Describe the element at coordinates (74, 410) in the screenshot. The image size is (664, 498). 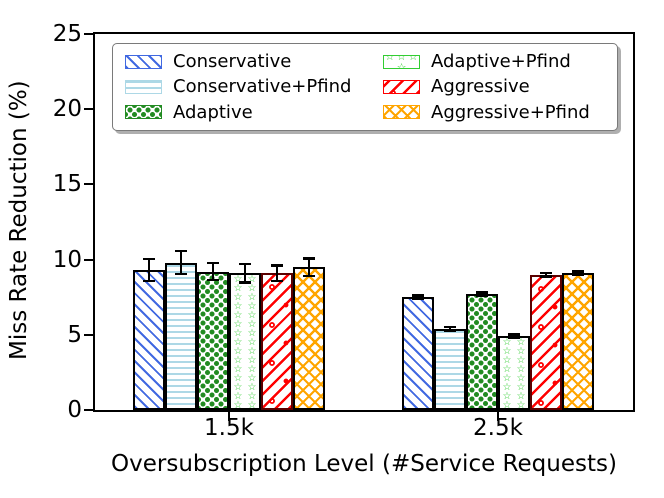
I see `y-tick-label: 0` at that location.